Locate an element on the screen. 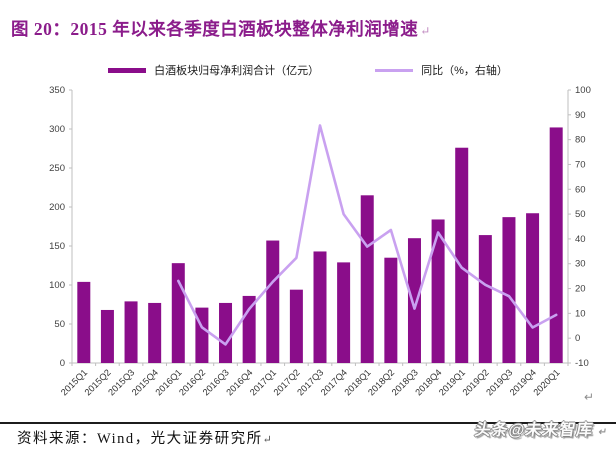 The width and height of the screenshot is (616, 451). svg-text: 20 is located at coordinates (580, 289).